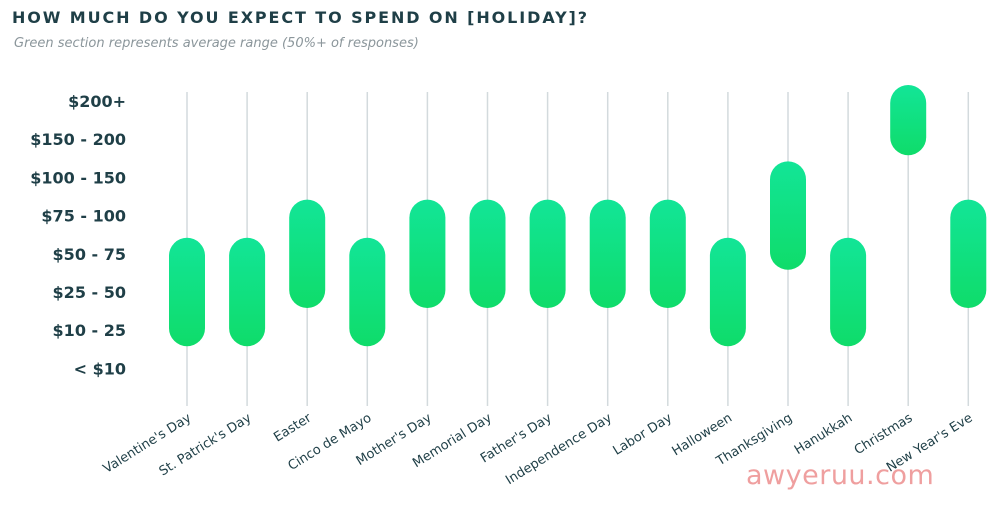  I want to click on y-tick-label: $75 - 100, so click(83, 216).